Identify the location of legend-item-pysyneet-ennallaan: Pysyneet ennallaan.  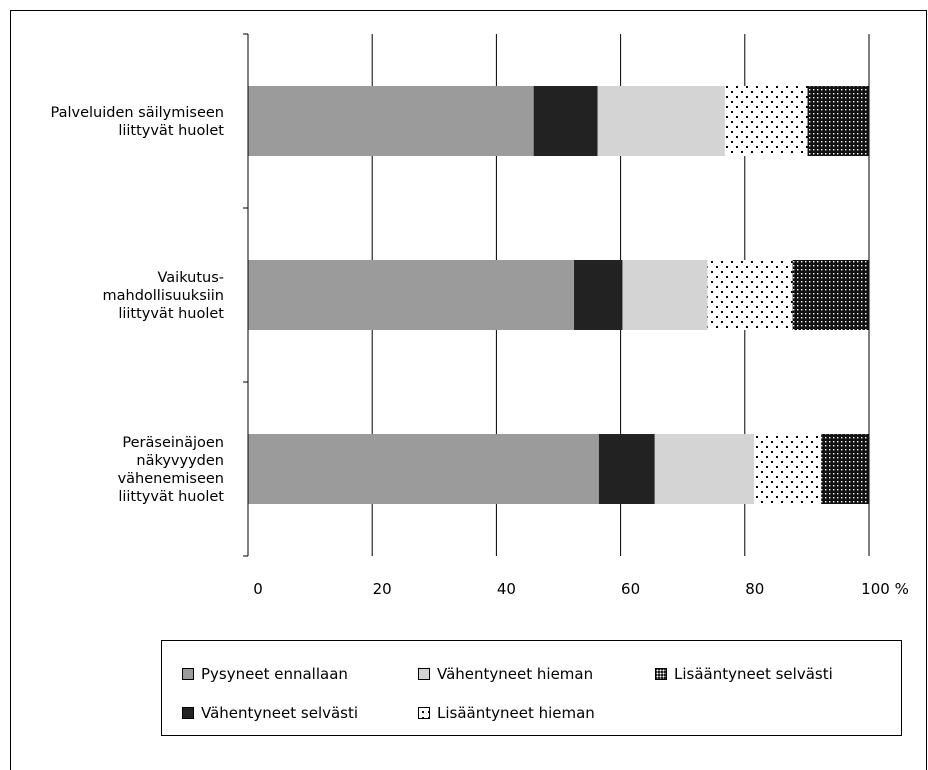
(265, 674).